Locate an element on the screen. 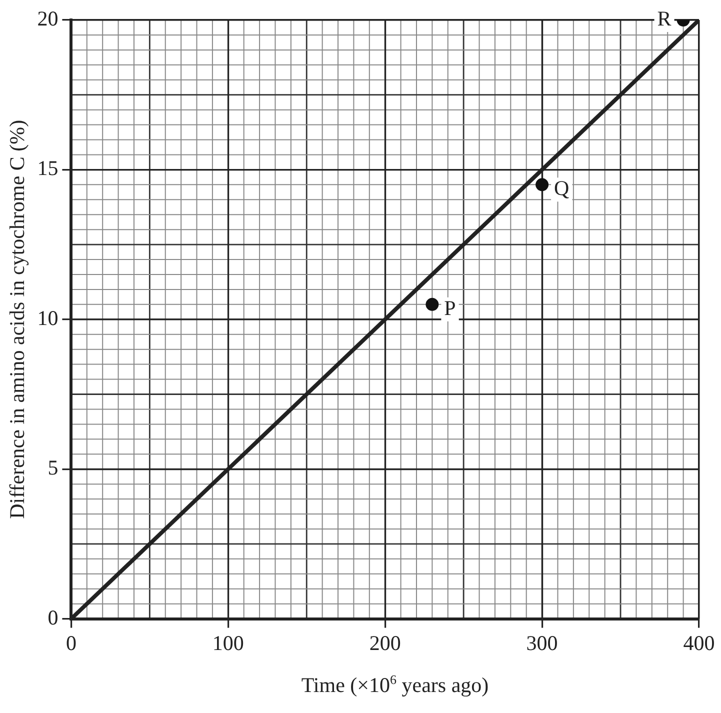  y-tick-label: 15 is located at coordinates (47, 168).